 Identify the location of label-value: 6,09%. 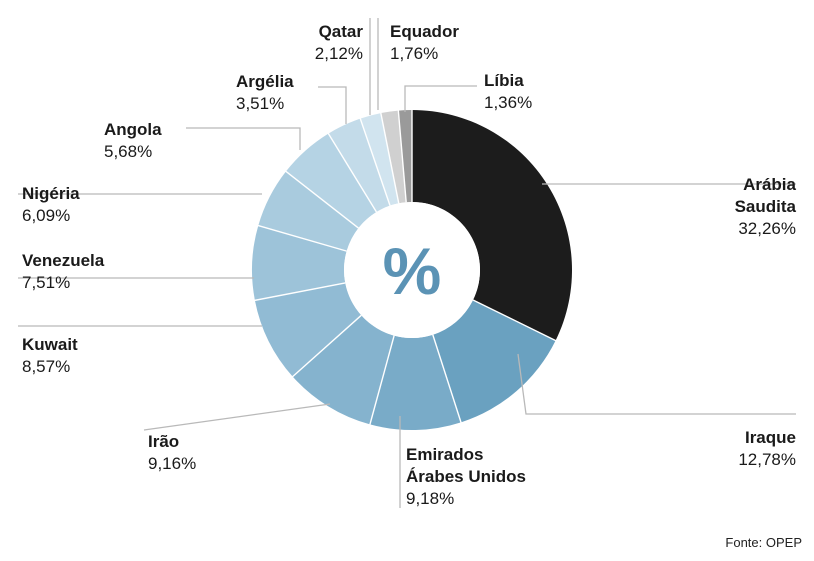
(46, 215).